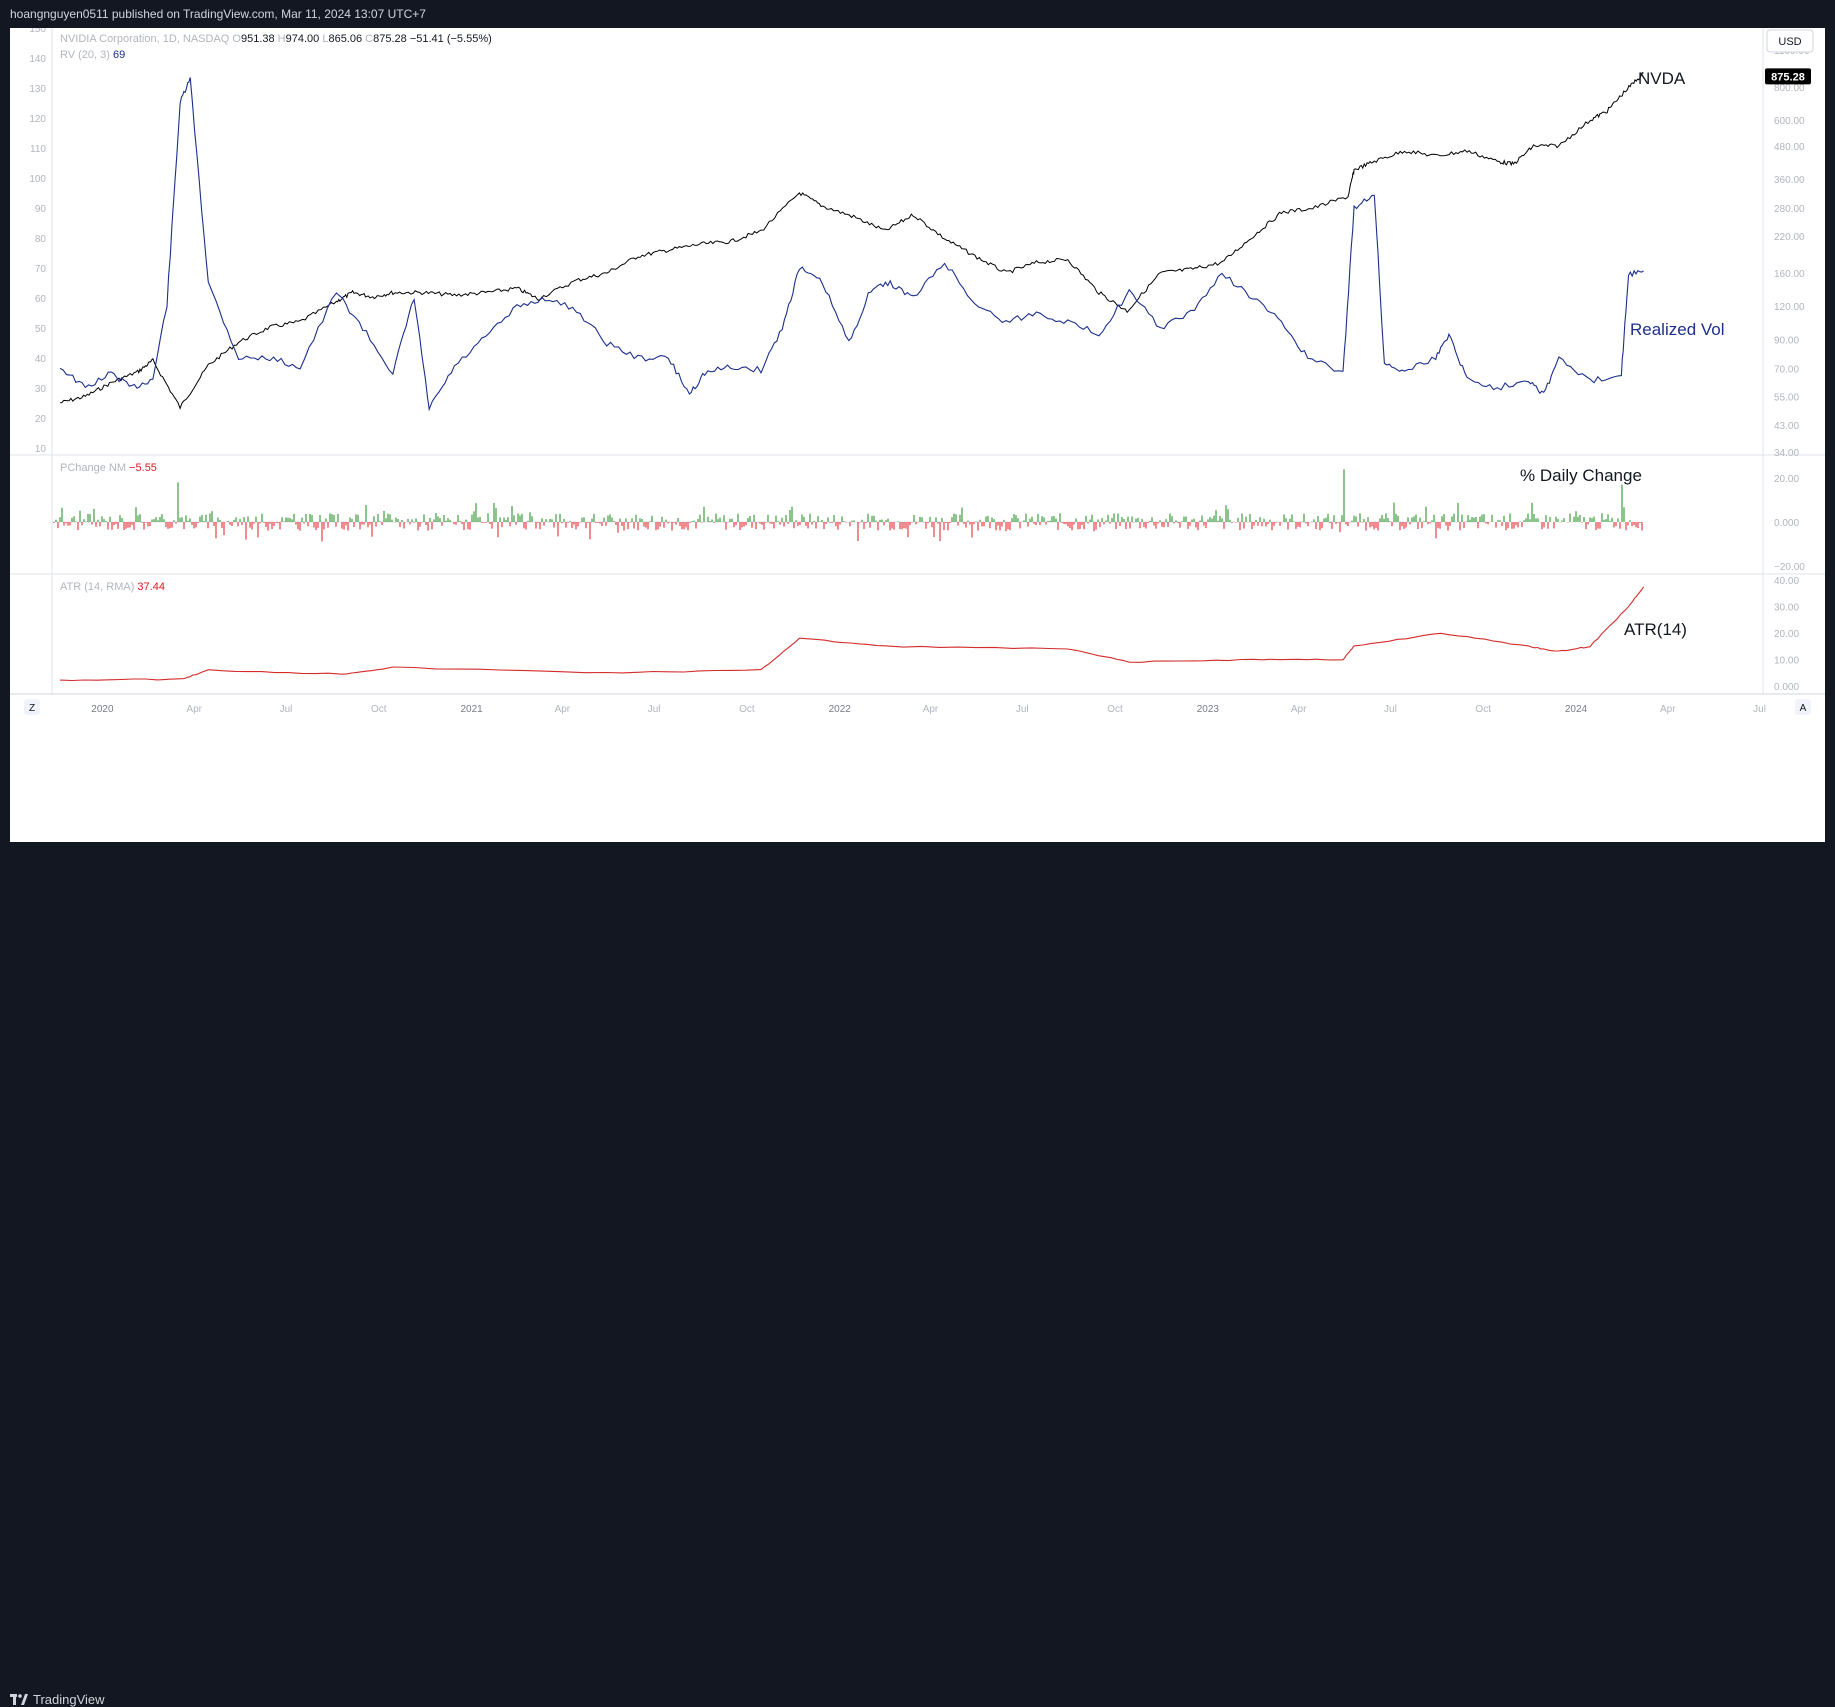 This screenshot has width=1835, height=1707. Describe the element at coordinates (1789, 567) in the screenshot. I see `pchange-axis-tick: −20.00` at that location.